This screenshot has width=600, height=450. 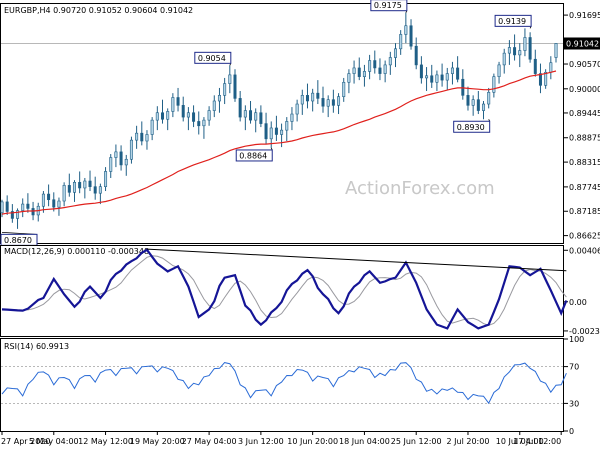 I want to click on current-price-marker: 0.91042, so click(x=582, y=43).